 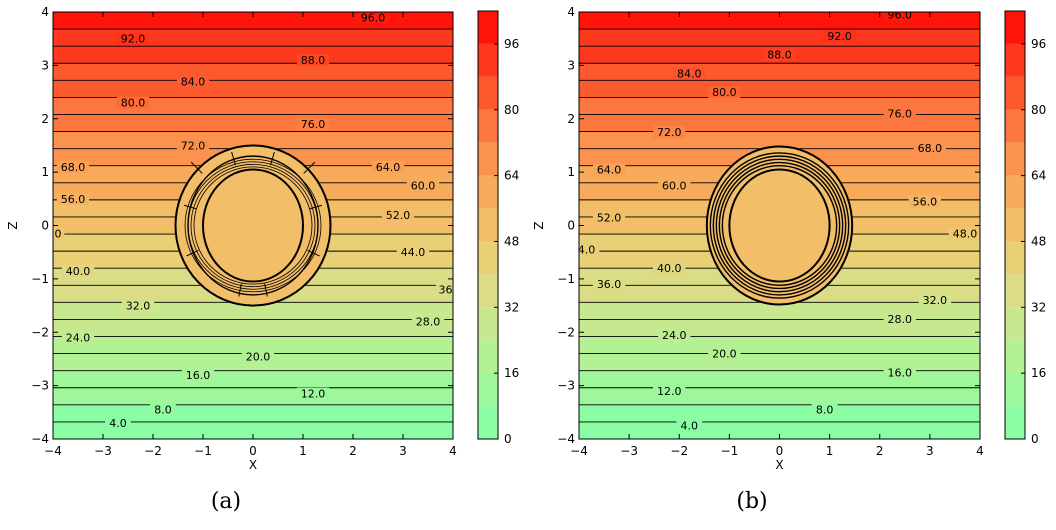 What do you see at coordinates (45, 119) in the screenshot?
I see `y-tick-label: 2` at bounding box center [45, 119].